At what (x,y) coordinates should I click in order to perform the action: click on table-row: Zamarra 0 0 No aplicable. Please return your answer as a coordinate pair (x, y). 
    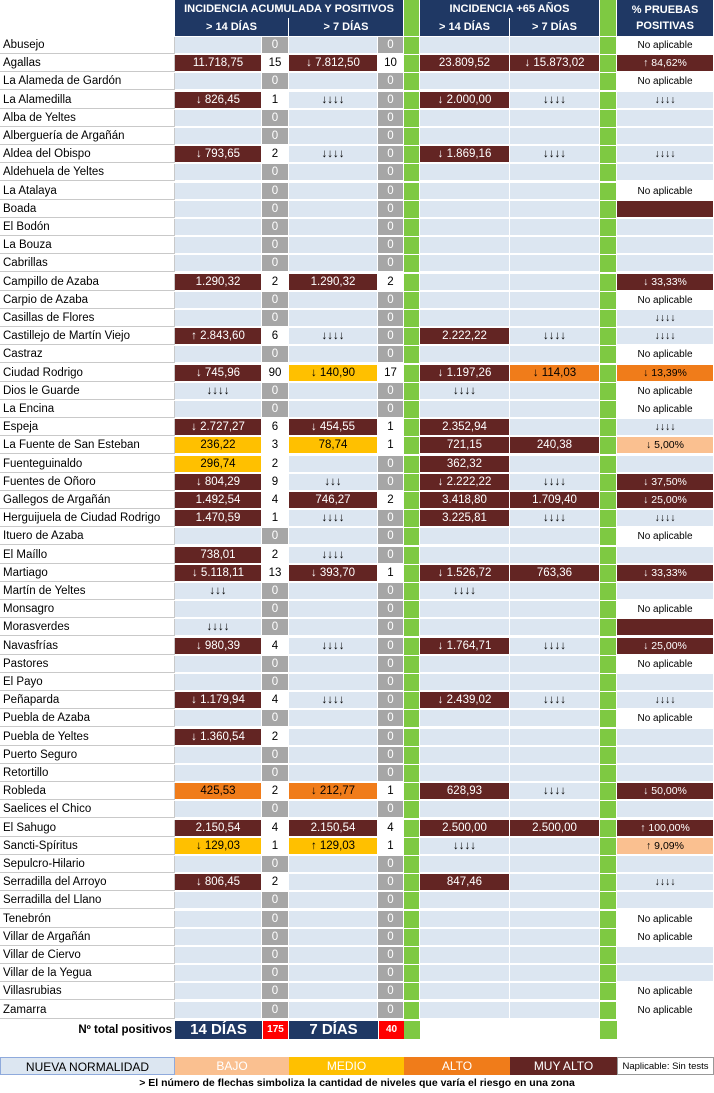
    Looking at the image, I should click on (357, 1010).